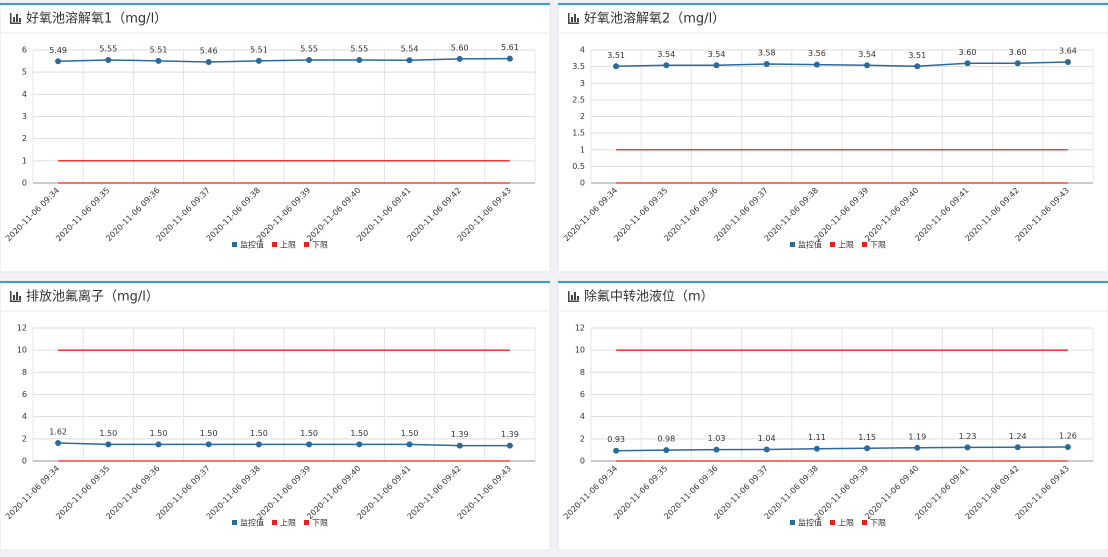 The height and width of the screenshot is (557, 1108). Describe the element at coordinates (510, 47) in the screenshot. I see `data-label: 5.61` at that location.